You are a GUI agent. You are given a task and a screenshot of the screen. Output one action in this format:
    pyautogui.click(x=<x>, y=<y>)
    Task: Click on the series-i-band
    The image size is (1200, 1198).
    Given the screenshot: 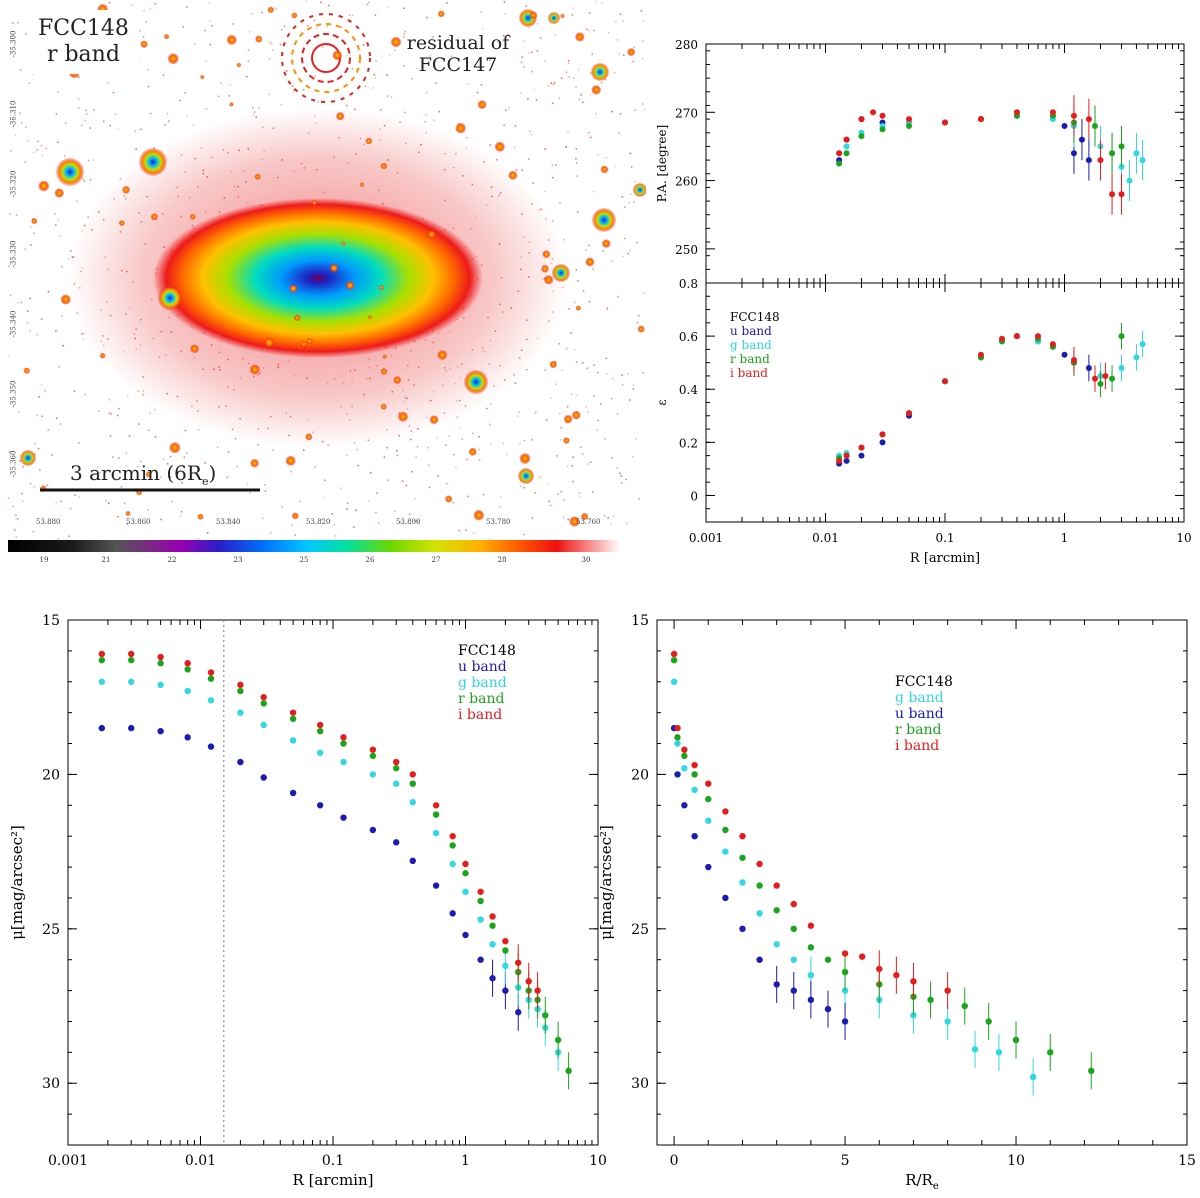 What is the action you would take?
    pyautogui.click(x=319, y=830)
    